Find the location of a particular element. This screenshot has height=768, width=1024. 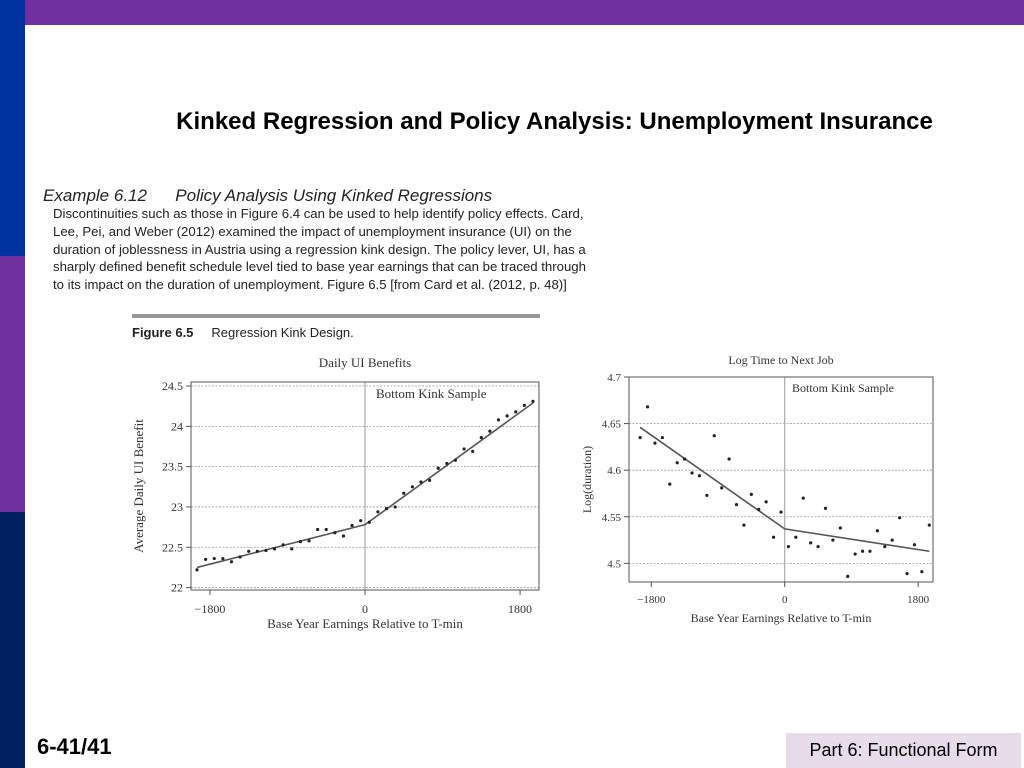

y-tick-label: 23.5 is located at coordinates (172, 467).